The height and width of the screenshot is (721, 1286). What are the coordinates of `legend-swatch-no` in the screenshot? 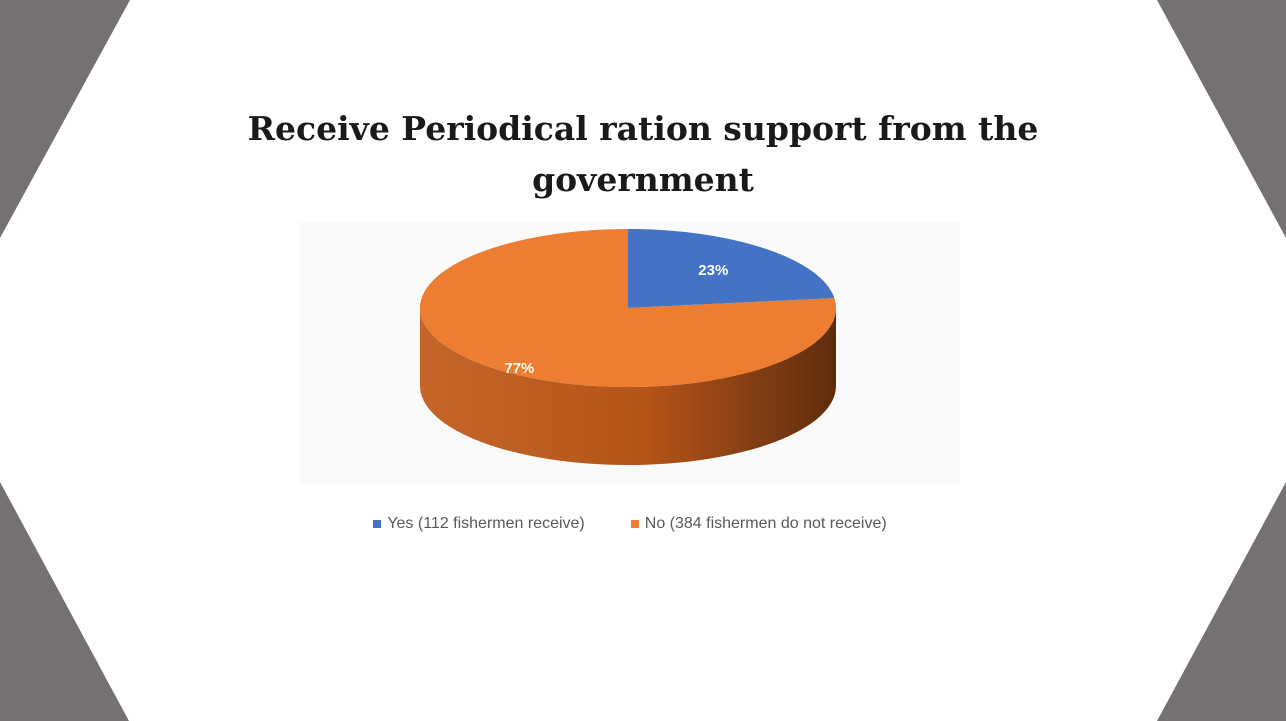 It's located at (634, 524).